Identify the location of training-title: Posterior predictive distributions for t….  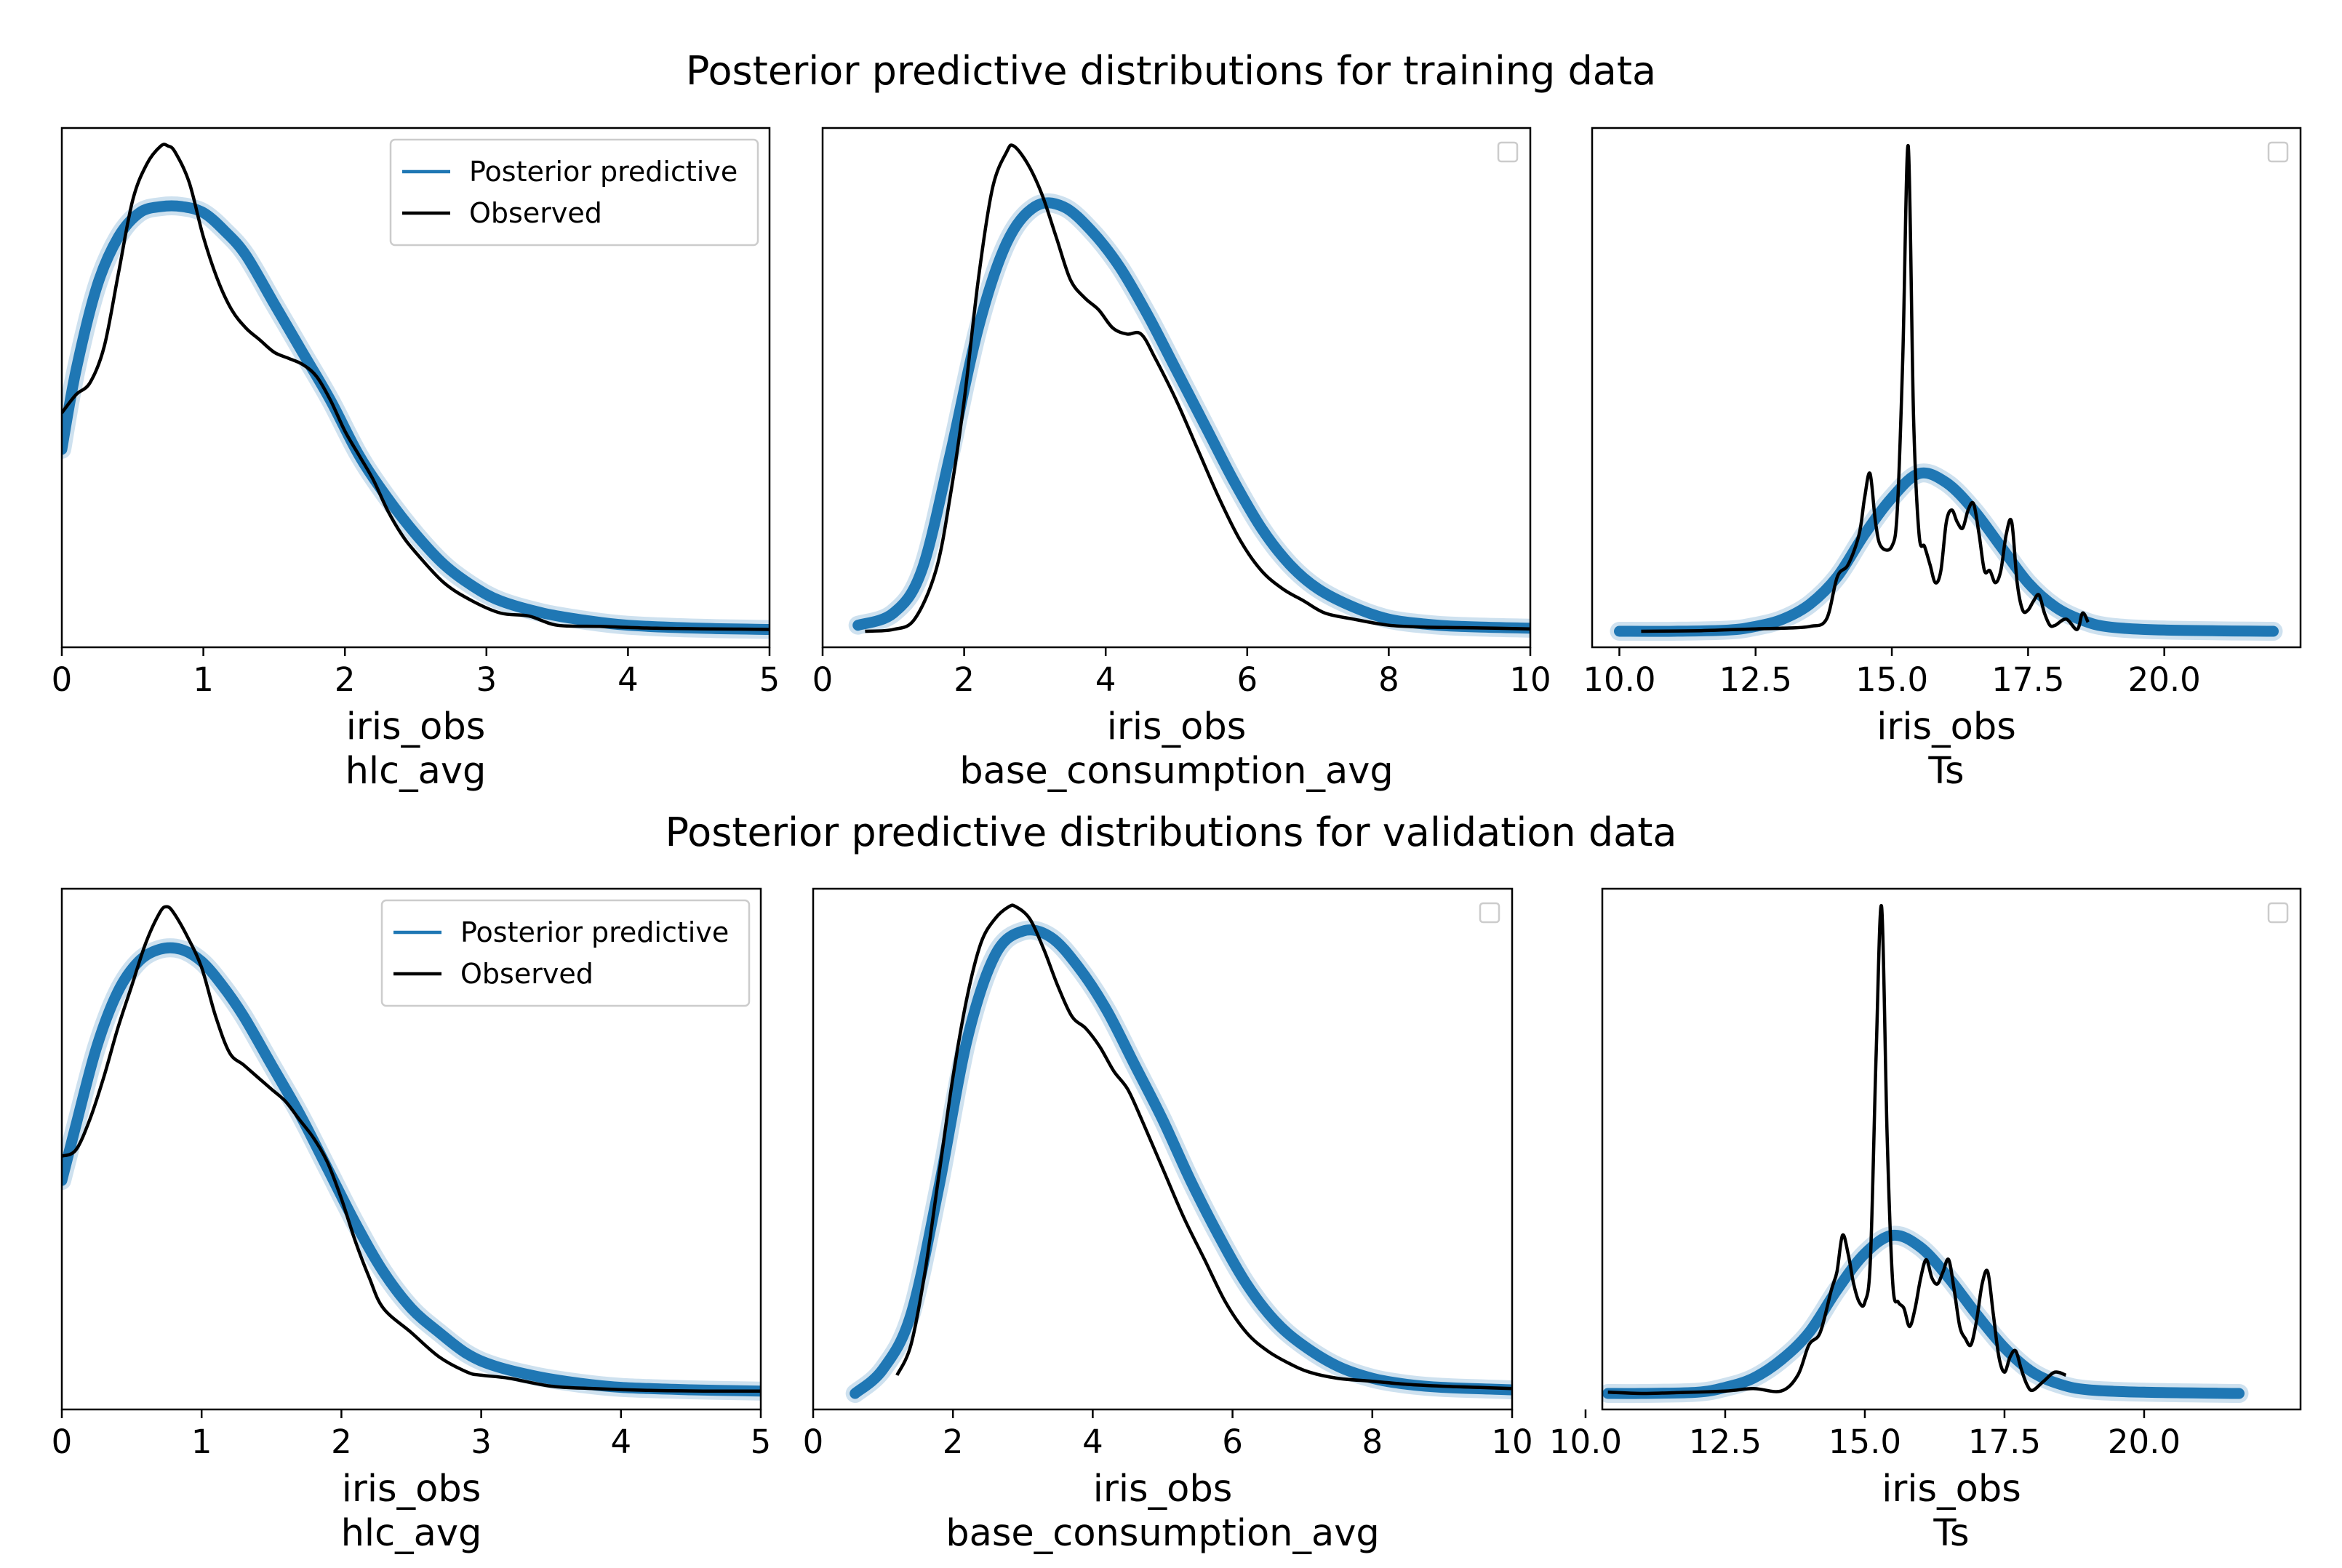
(1171, 71).